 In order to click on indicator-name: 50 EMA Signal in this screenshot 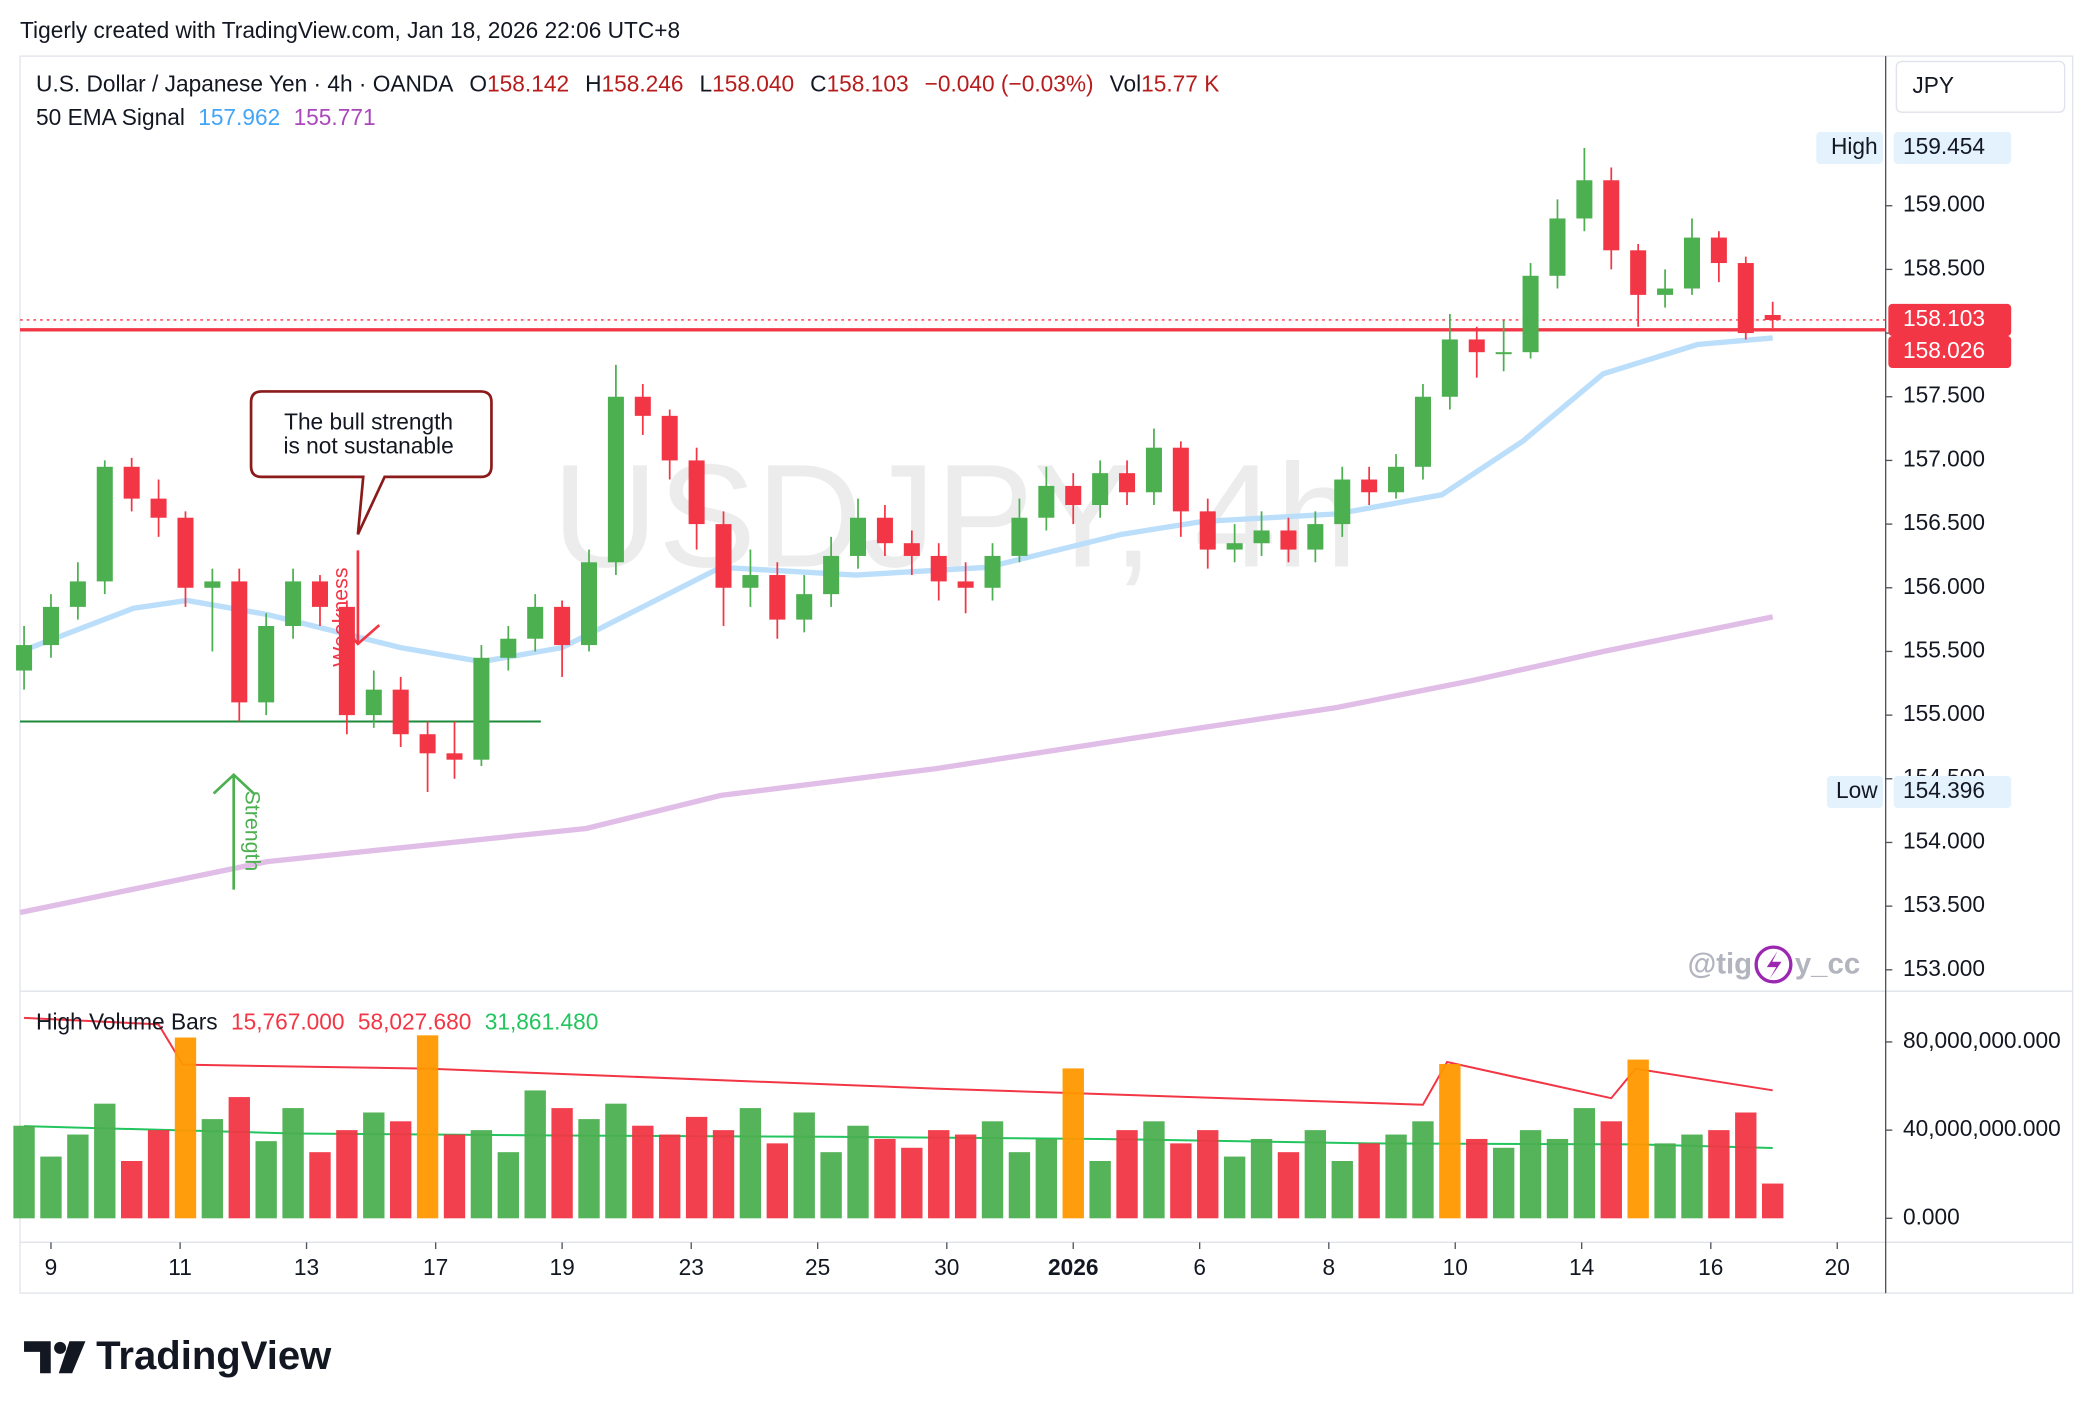, I will do `click(110, 117)`.